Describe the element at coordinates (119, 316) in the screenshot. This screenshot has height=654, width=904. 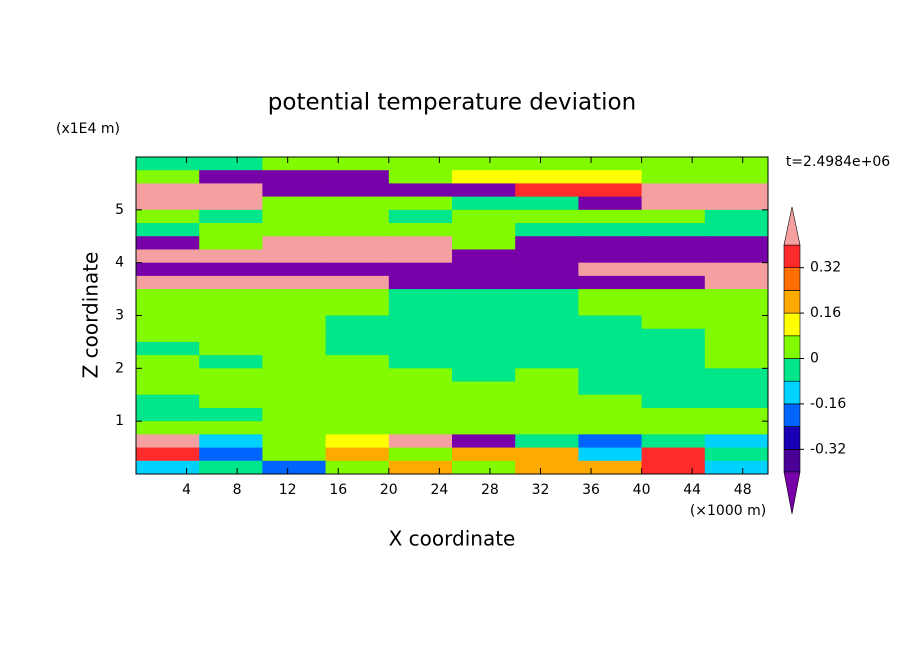
I see `y-tick-label: 3` at that location.